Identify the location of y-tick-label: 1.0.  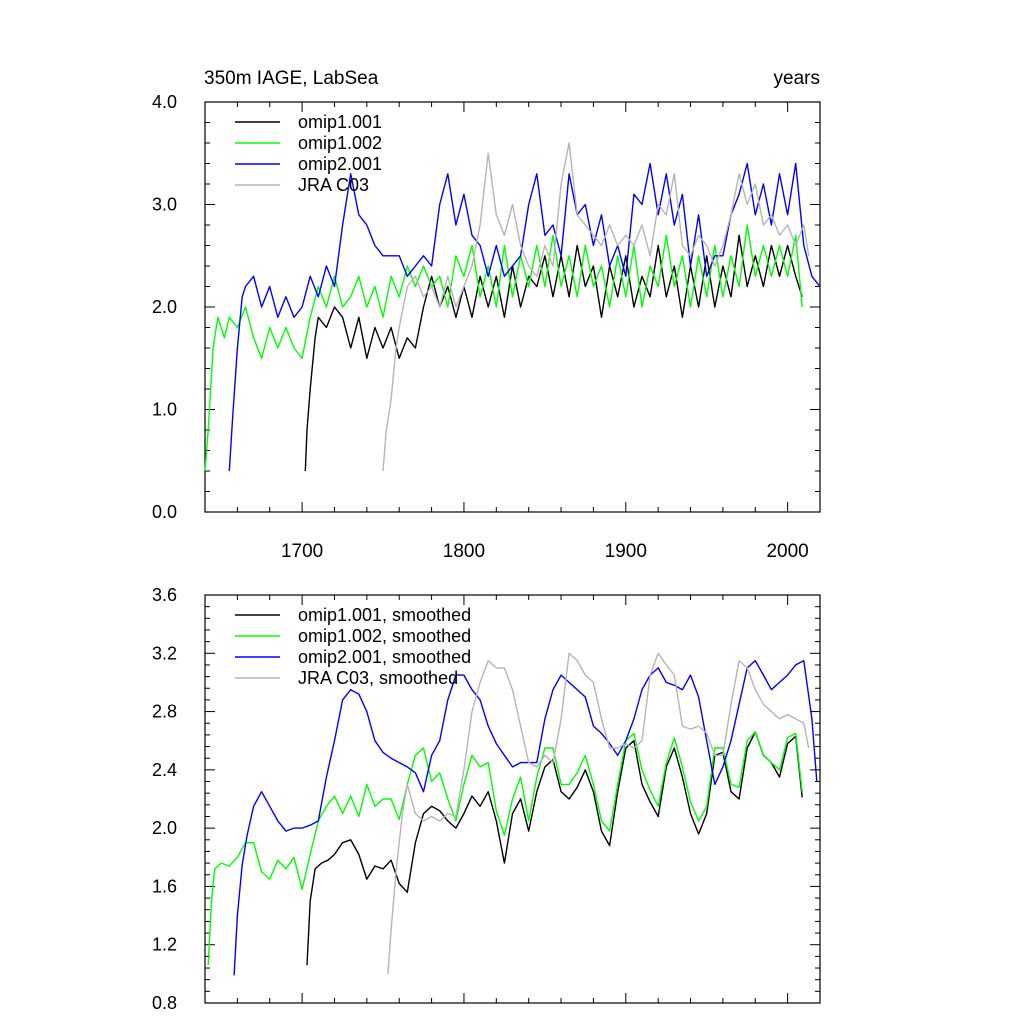
(164, 410).